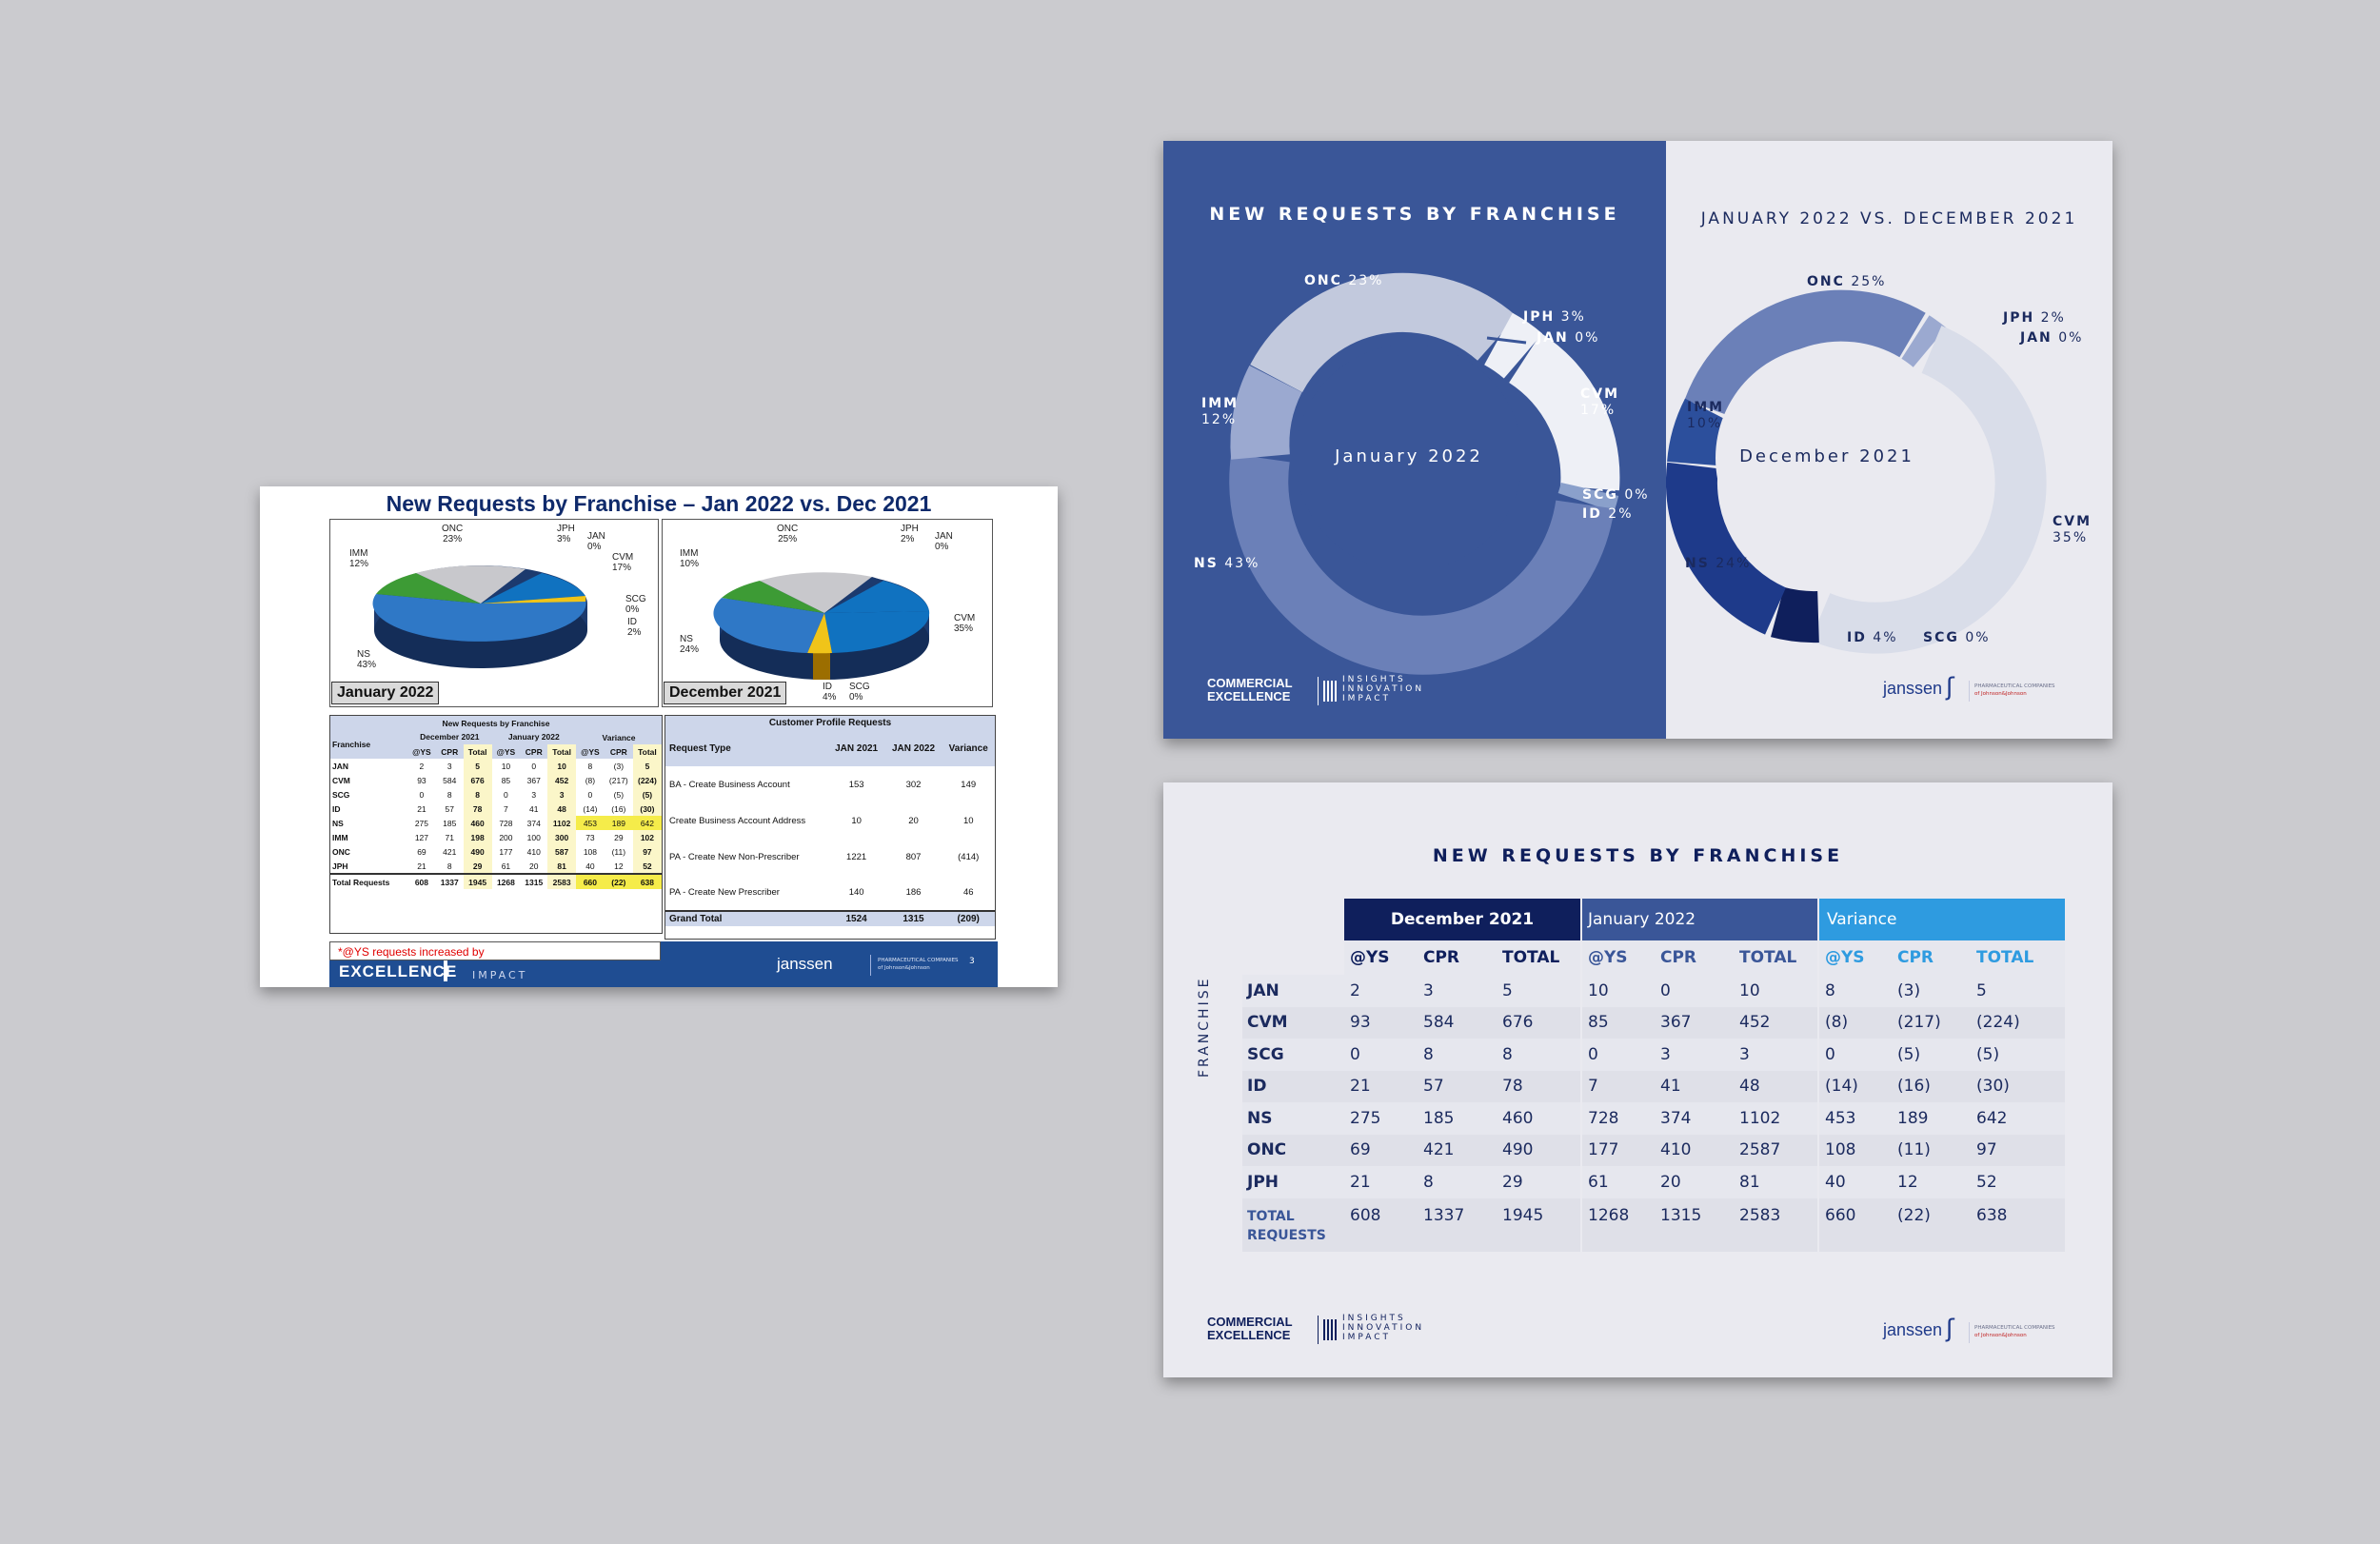 The height and width of the screenshot is (1544, 2380). I want to click on table2-cell: 10, so click(968, 820).